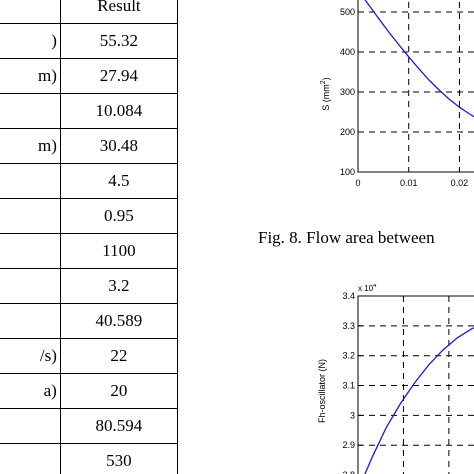 This screenshot has width=474, height=474. What do you see at coordinates (347, 132) in the screenshot?
I see `fig8-y-tick-label: 200` at bounding box center [347, 132].